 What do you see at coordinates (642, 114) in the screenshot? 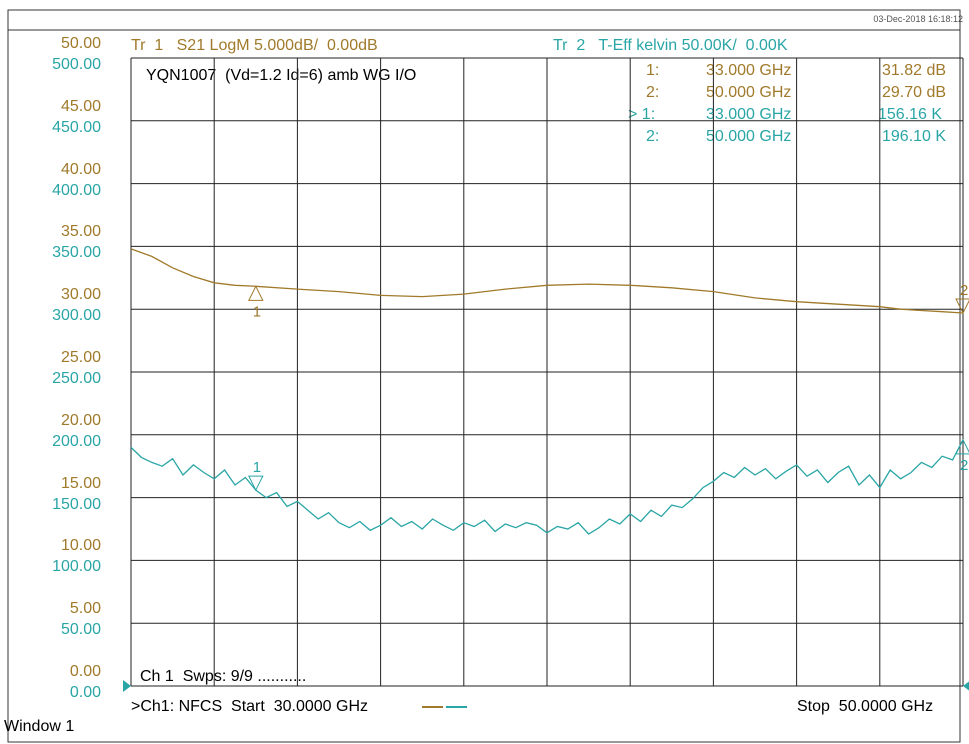
I see `marker-index: > 1:` at bounding box center [642, 114].